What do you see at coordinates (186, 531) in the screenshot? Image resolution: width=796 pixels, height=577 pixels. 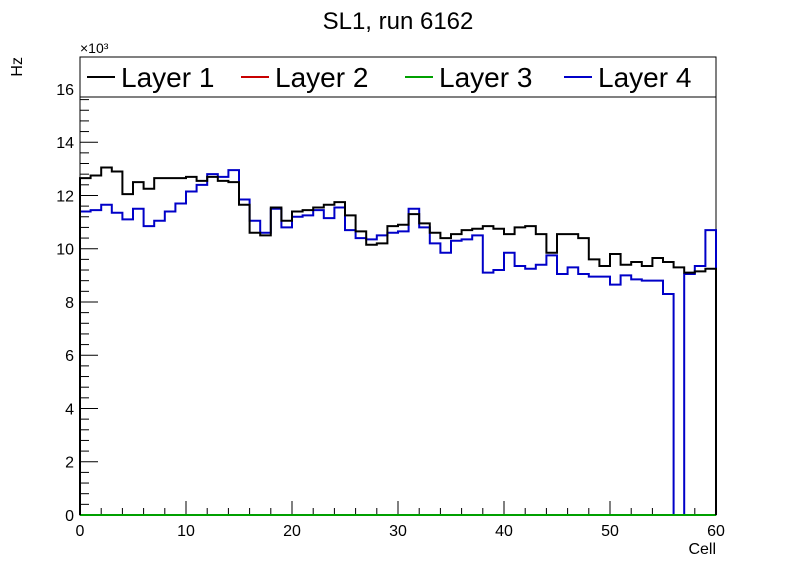 I see `x-tick-label: 10` at bounding box center [186, 531].